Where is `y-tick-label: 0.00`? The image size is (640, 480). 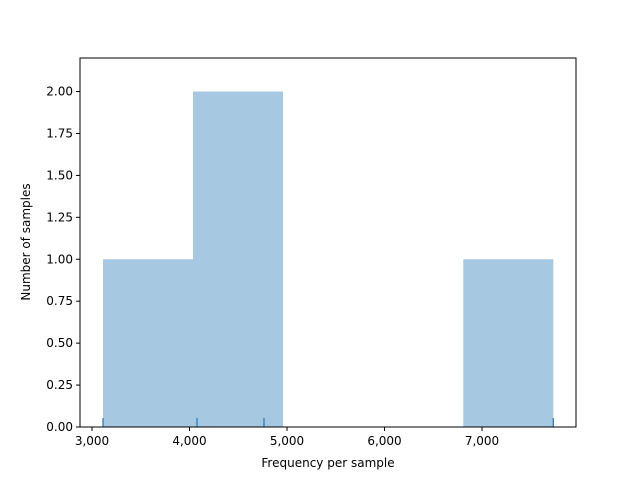
y-tick-label: 0.00 is located at coordinates (59, 427).